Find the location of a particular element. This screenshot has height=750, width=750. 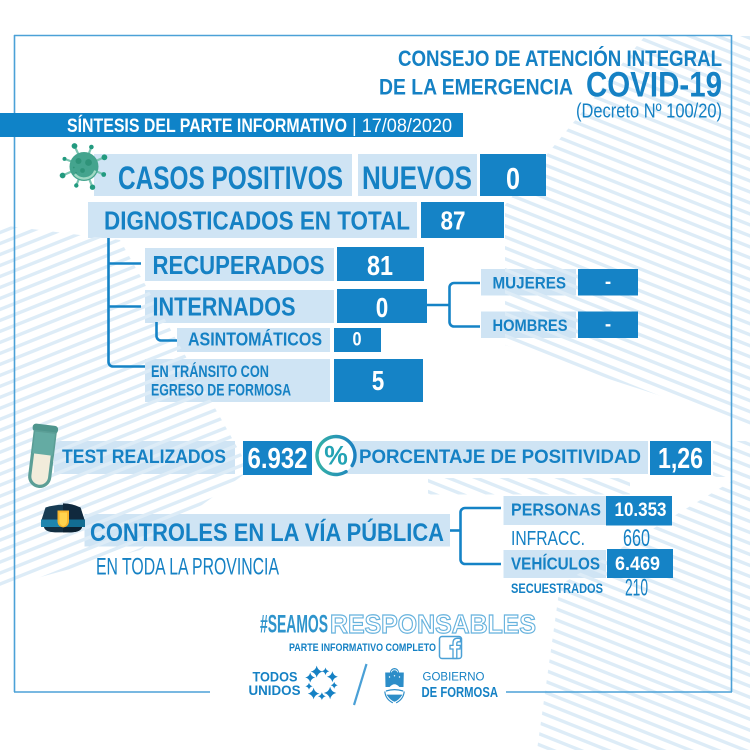

svg-text: DE LA EMERGENCIA is located at coordinates (476, 87).